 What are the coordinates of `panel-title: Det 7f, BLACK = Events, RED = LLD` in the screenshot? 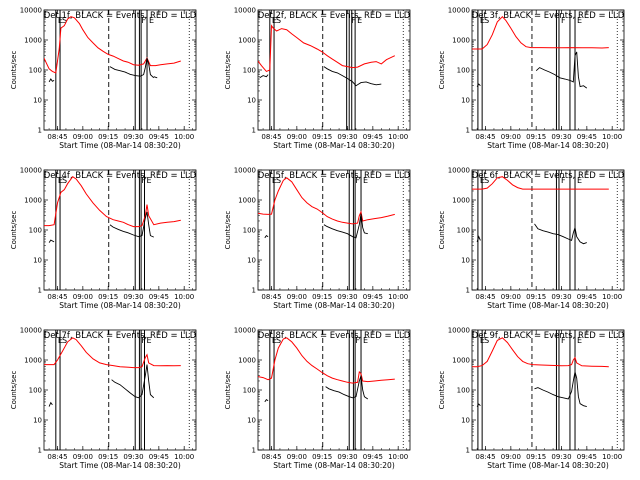 It's located at (120, 336).